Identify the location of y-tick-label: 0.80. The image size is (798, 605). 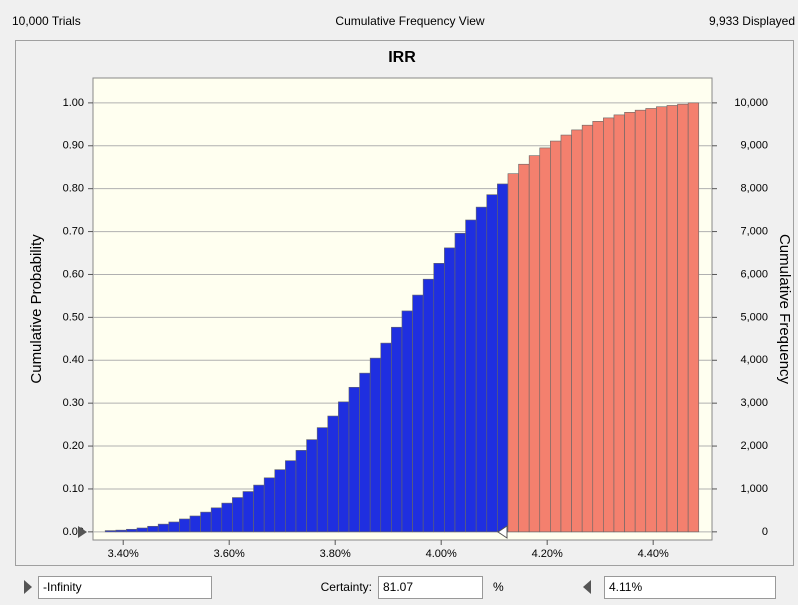
(73, 189).